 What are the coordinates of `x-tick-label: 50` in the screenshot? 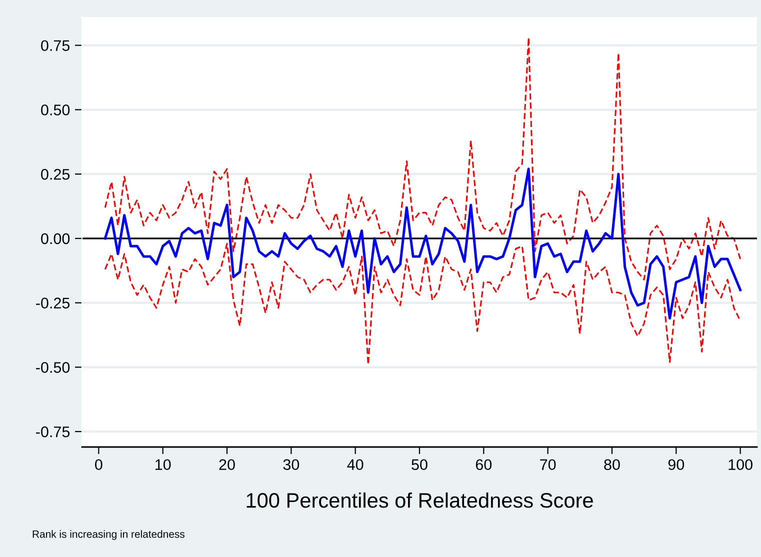 It's located at (420, 464).